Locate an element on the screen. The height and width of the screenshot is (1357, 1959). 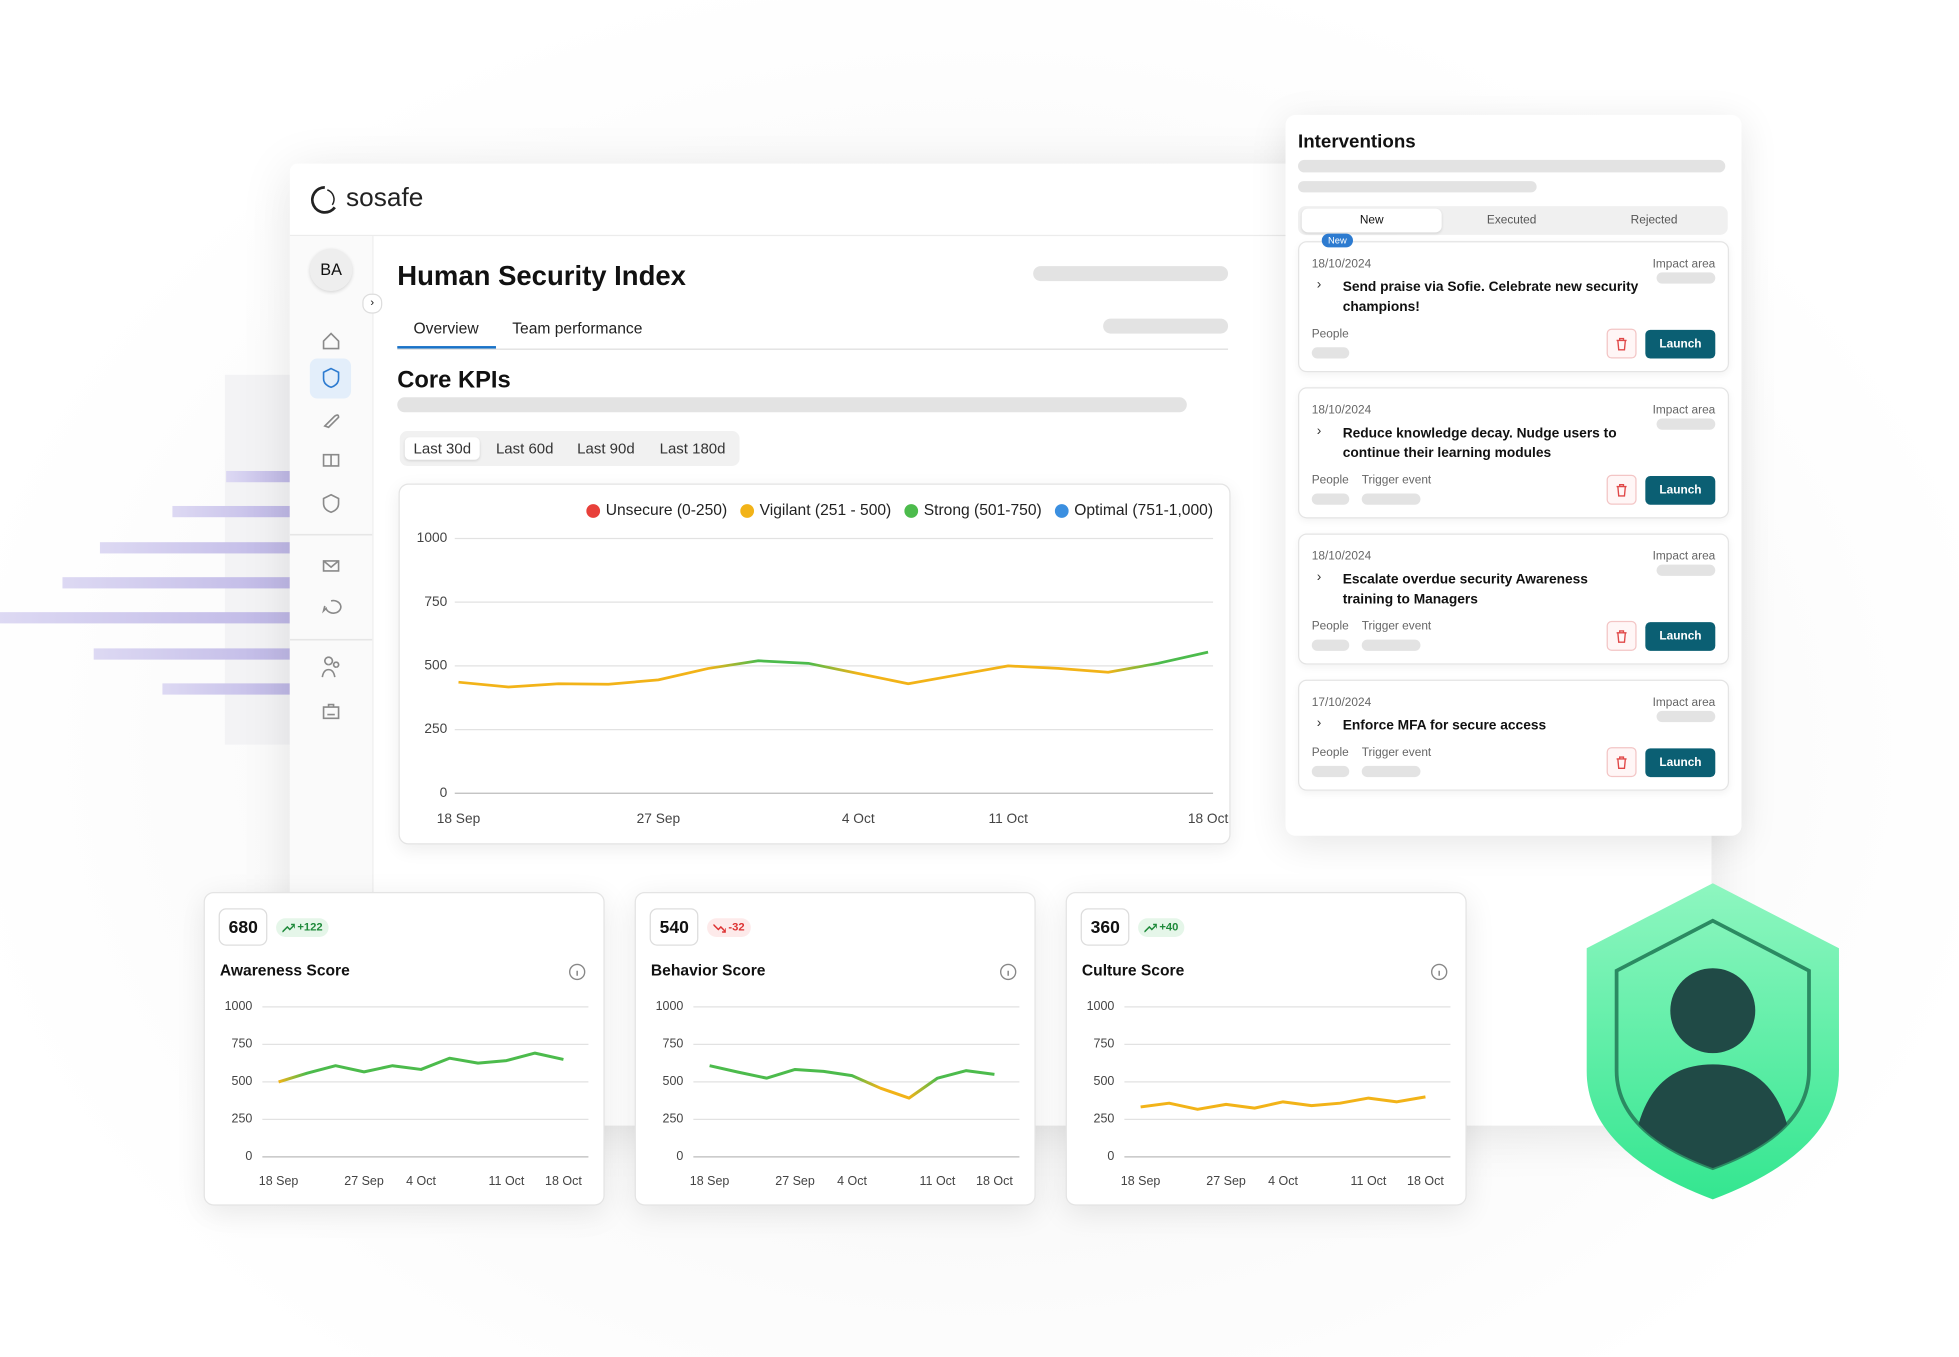
nav-book is located at coordinates (331, 460).